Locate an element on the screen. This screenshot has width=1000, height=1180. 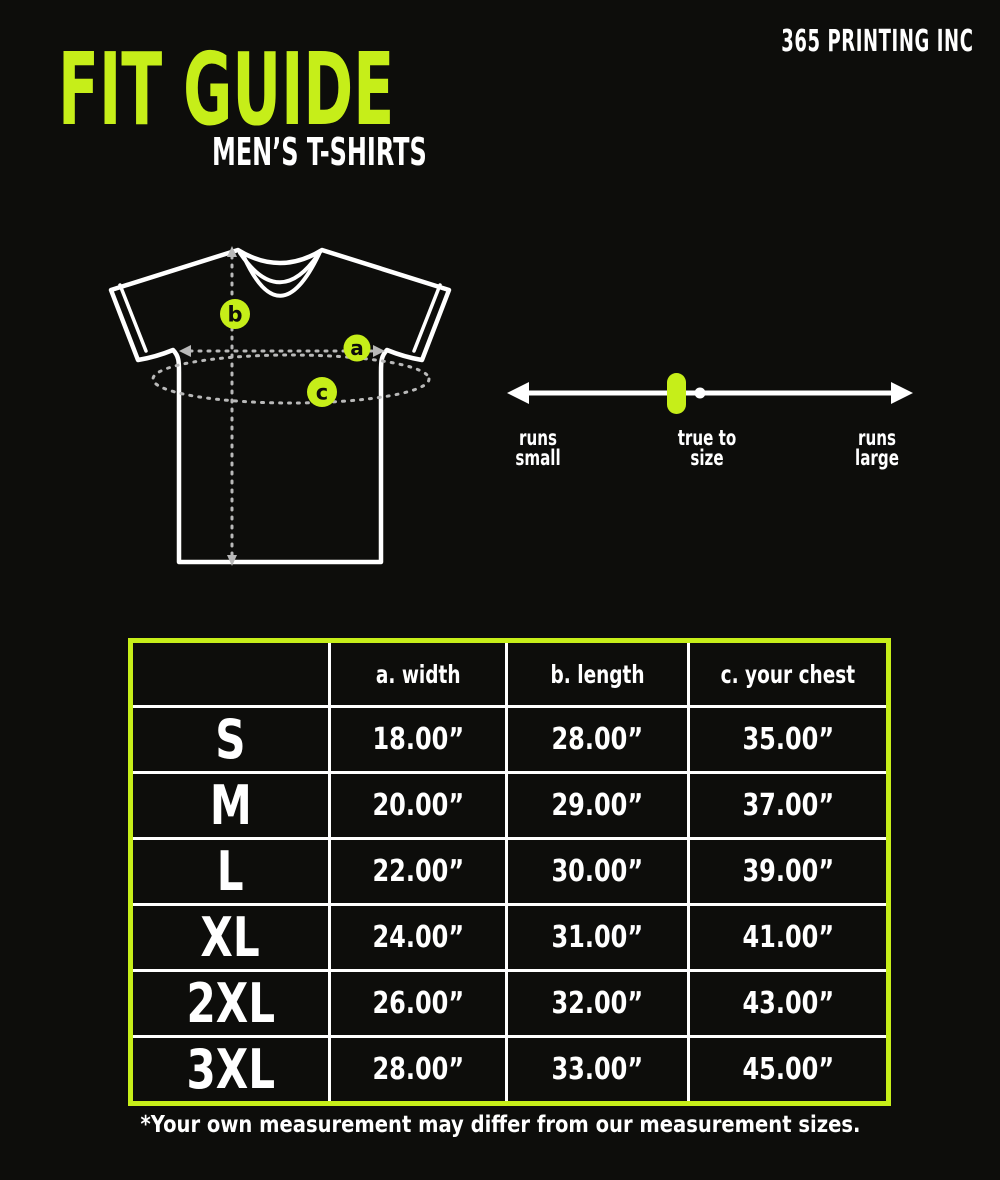
chest-cell: 41.00” is located at coordinates (788, 937).